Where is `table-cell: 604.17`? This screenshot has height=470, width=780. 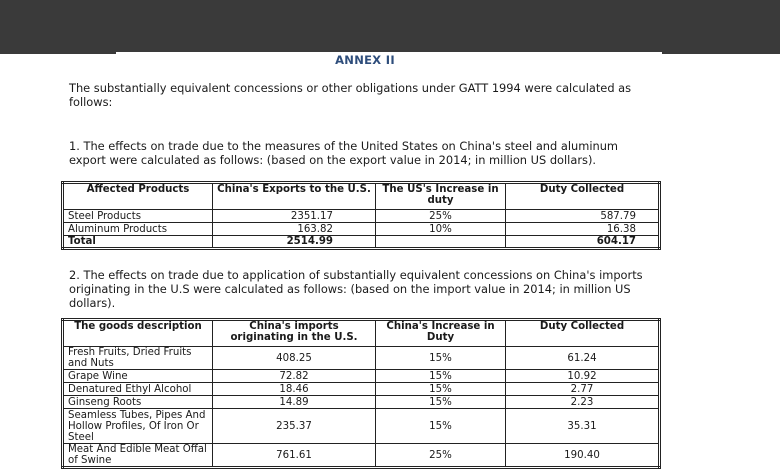 table-cell: 604.17 is located at coordinates (582, 242).